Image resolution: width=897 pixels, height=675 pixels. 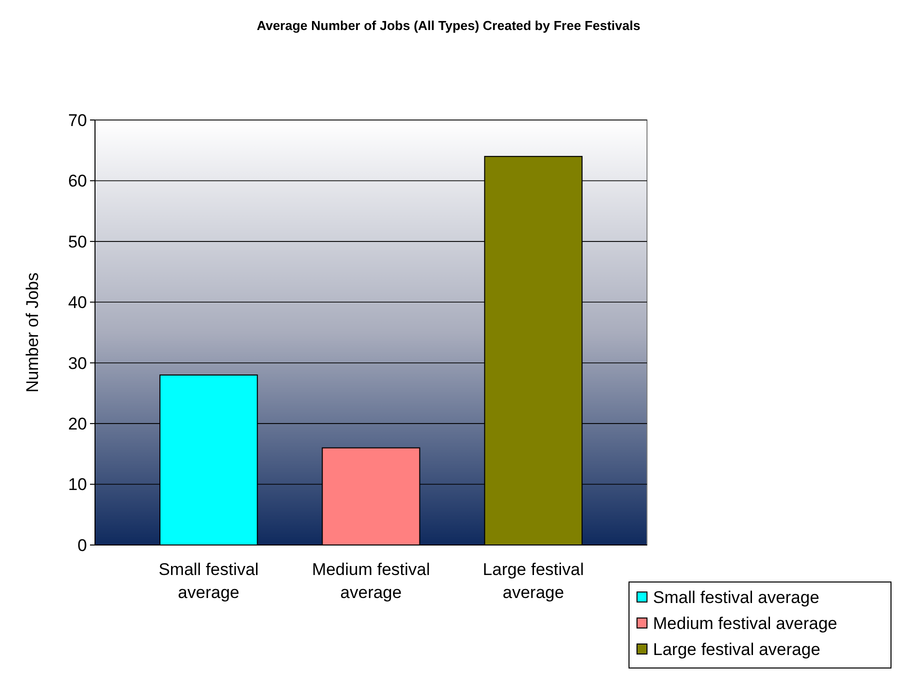 I want to click on y-tick-label: 0, so click(x=82, y=545).